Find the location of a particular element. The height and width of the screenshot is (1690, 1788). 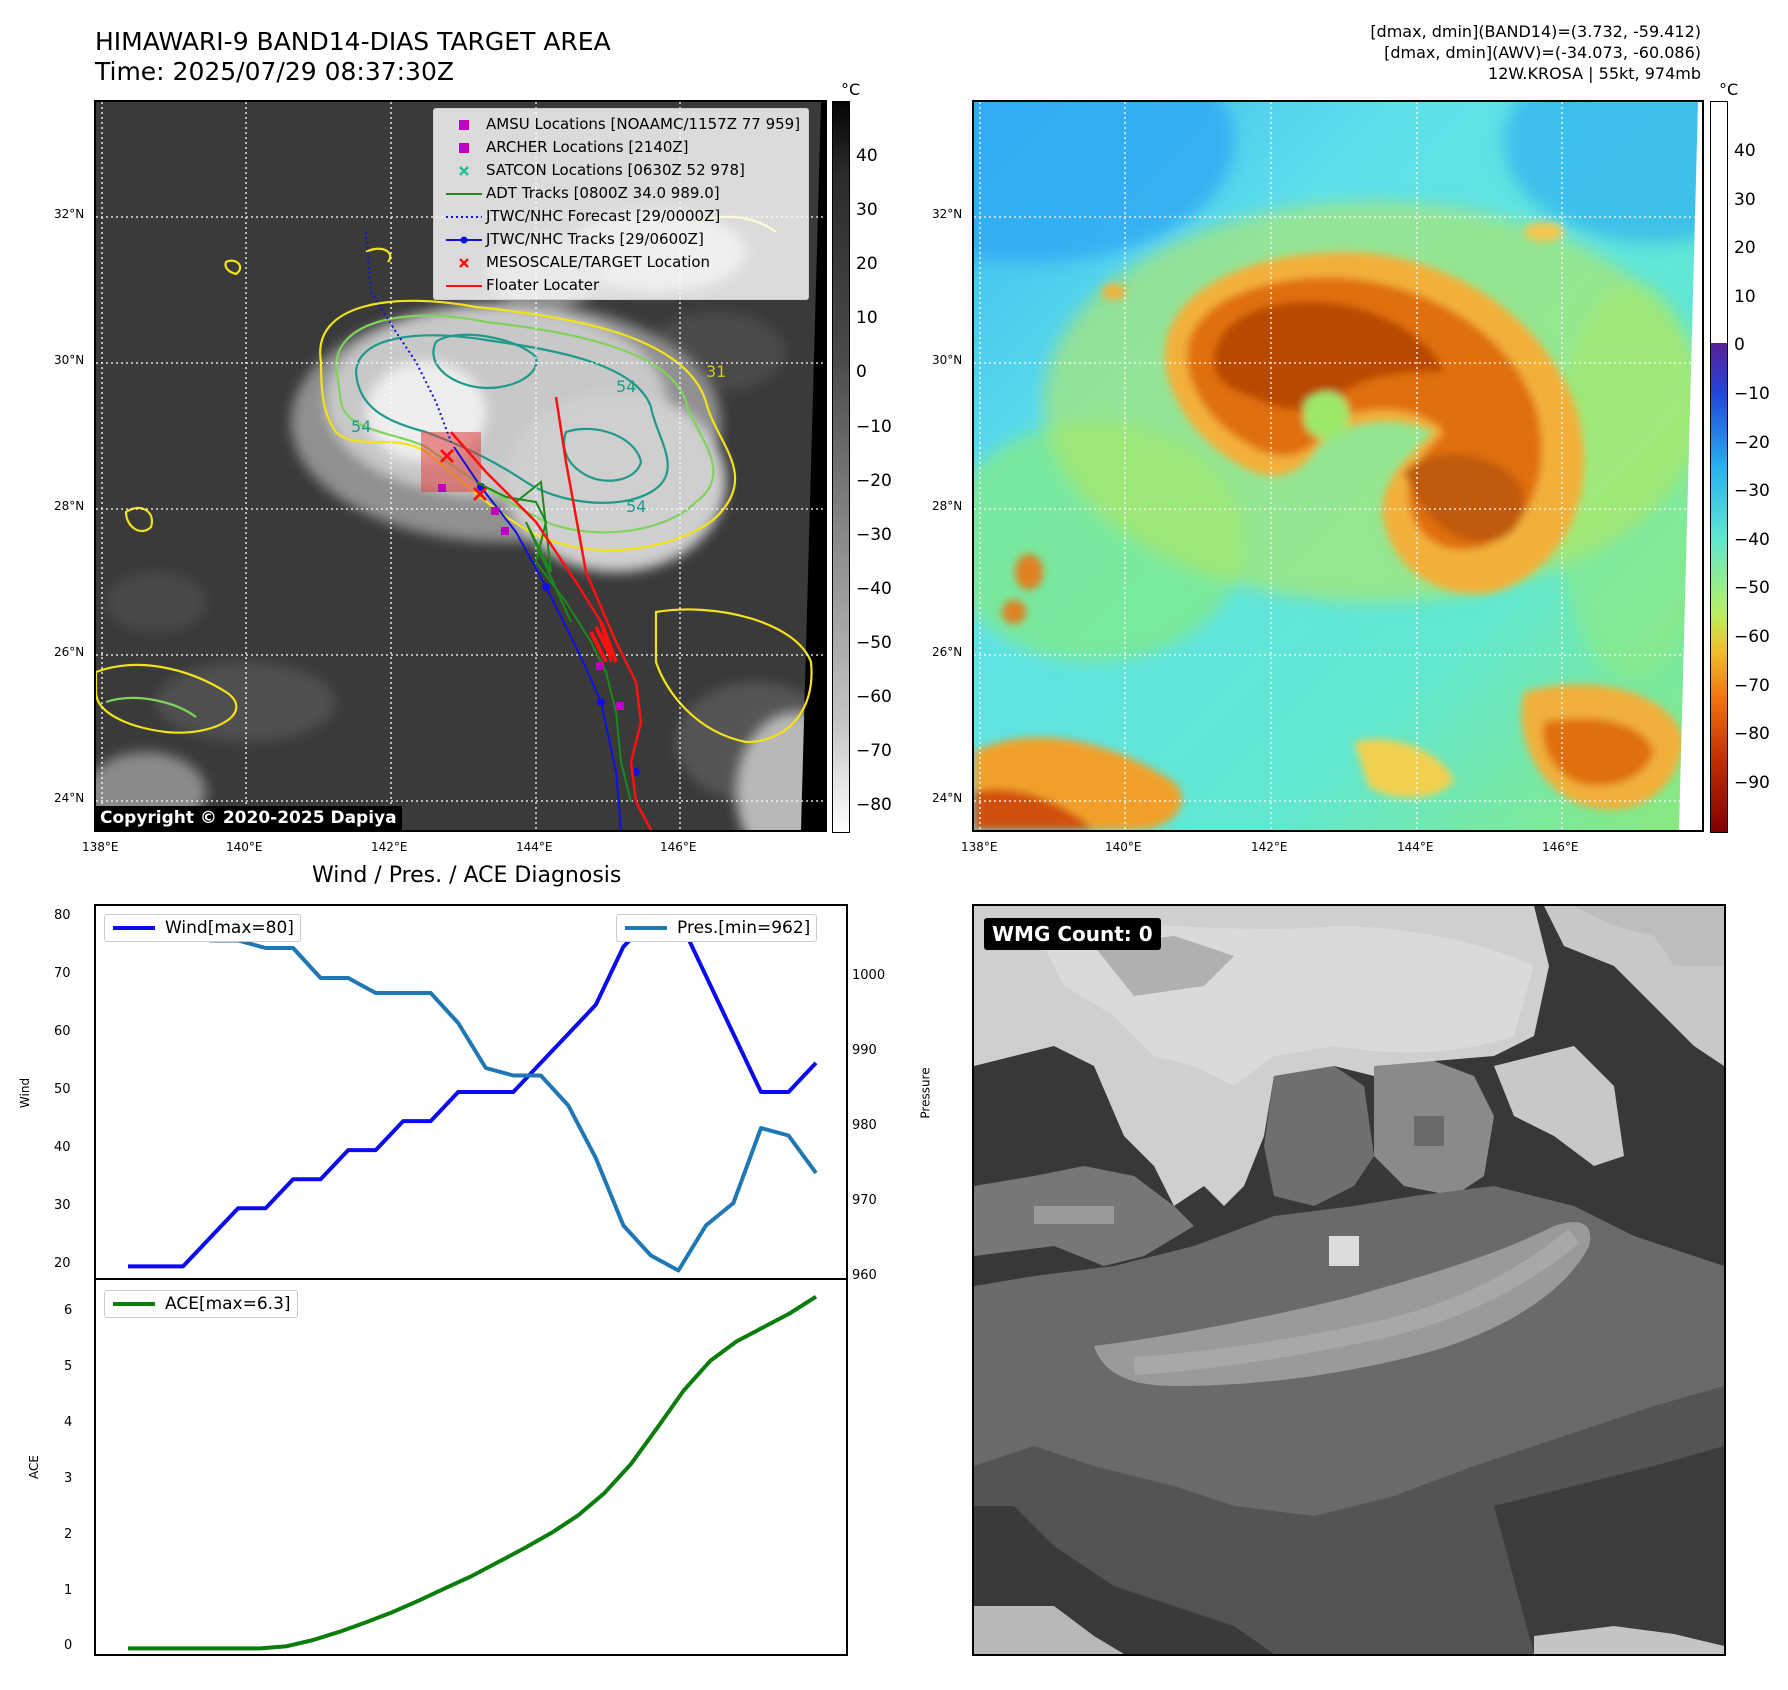

pressure-tick-label: 960 is located at coordinates (864, 1275).